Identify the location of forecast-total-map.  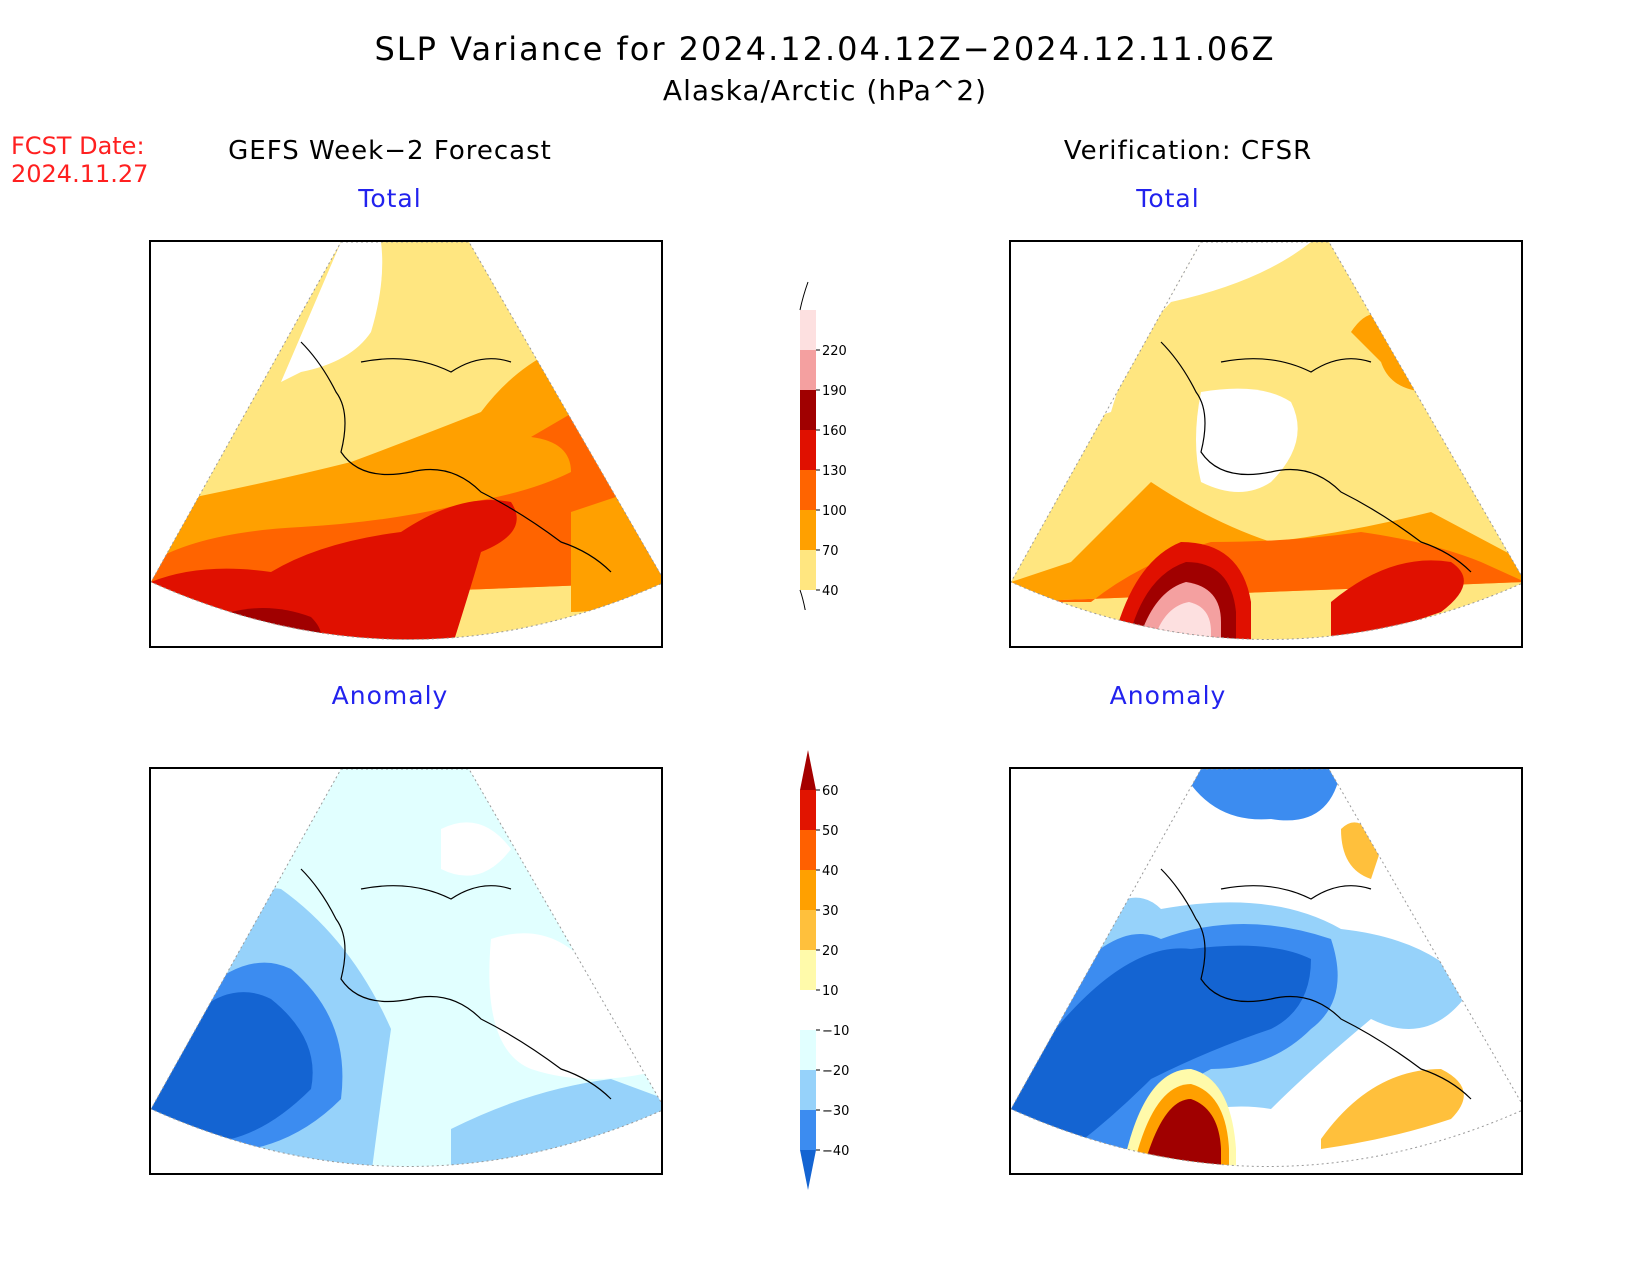
(406, 444).